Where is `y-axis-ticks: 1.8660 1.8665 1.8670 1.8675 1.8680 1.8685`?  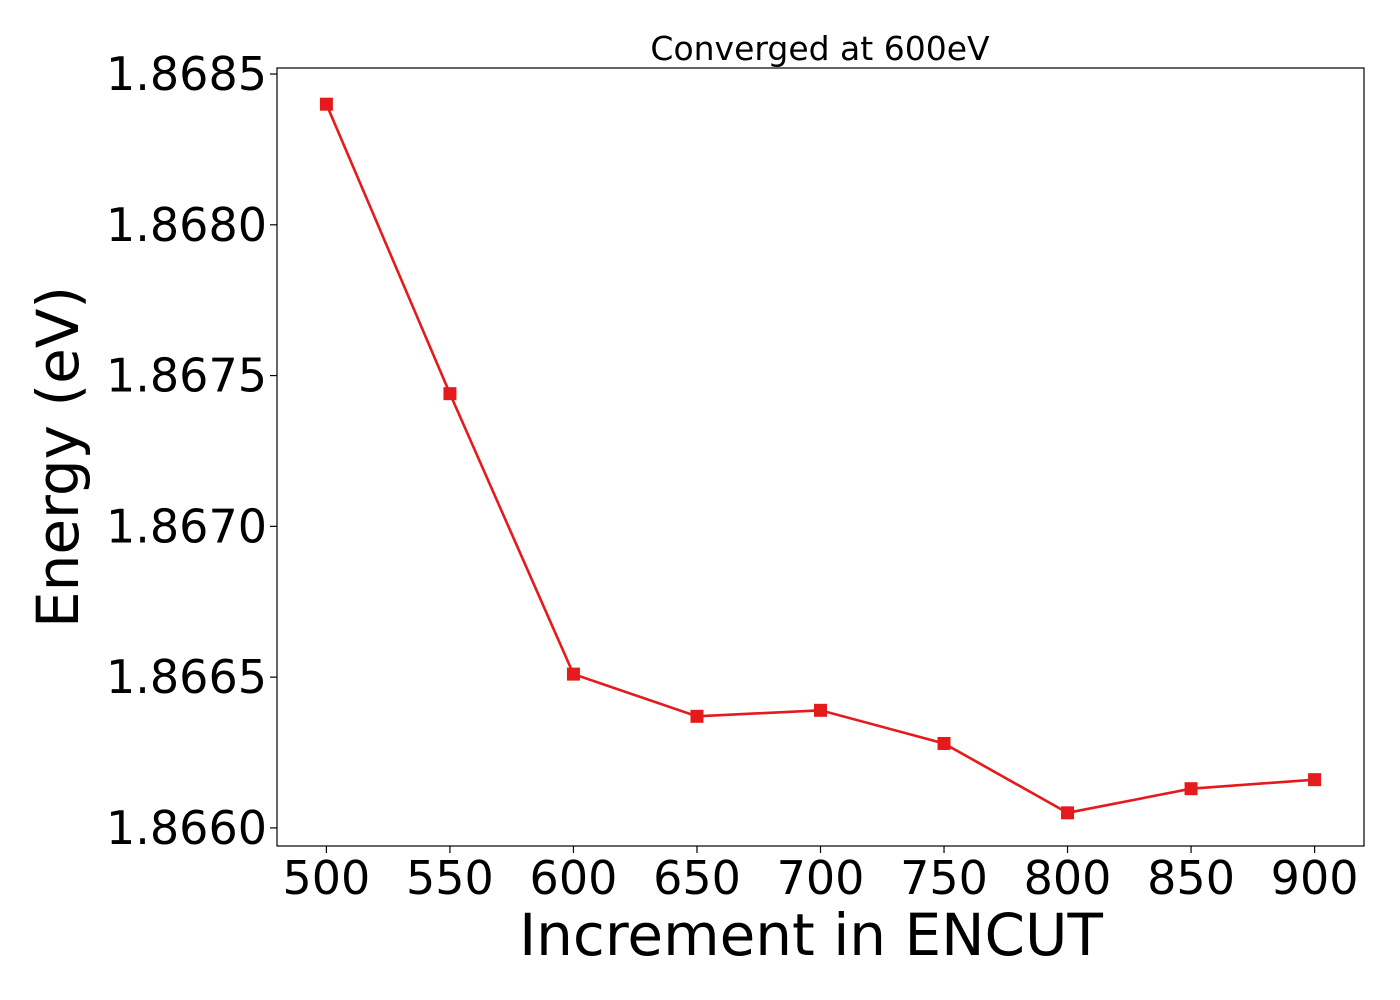 y-axis-ticks: 1.8660 1.8665 1.8670 1.8675 1.8680 1.8685 is located at coordinates (191, 451).